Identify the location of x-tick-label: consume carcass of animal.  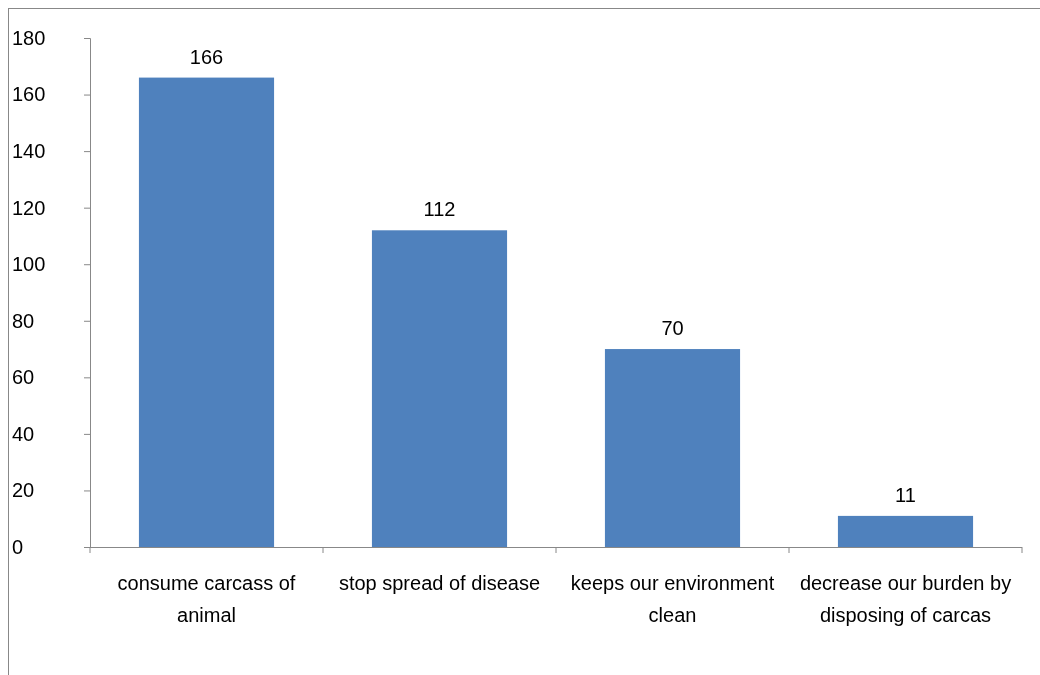
(206, 599).